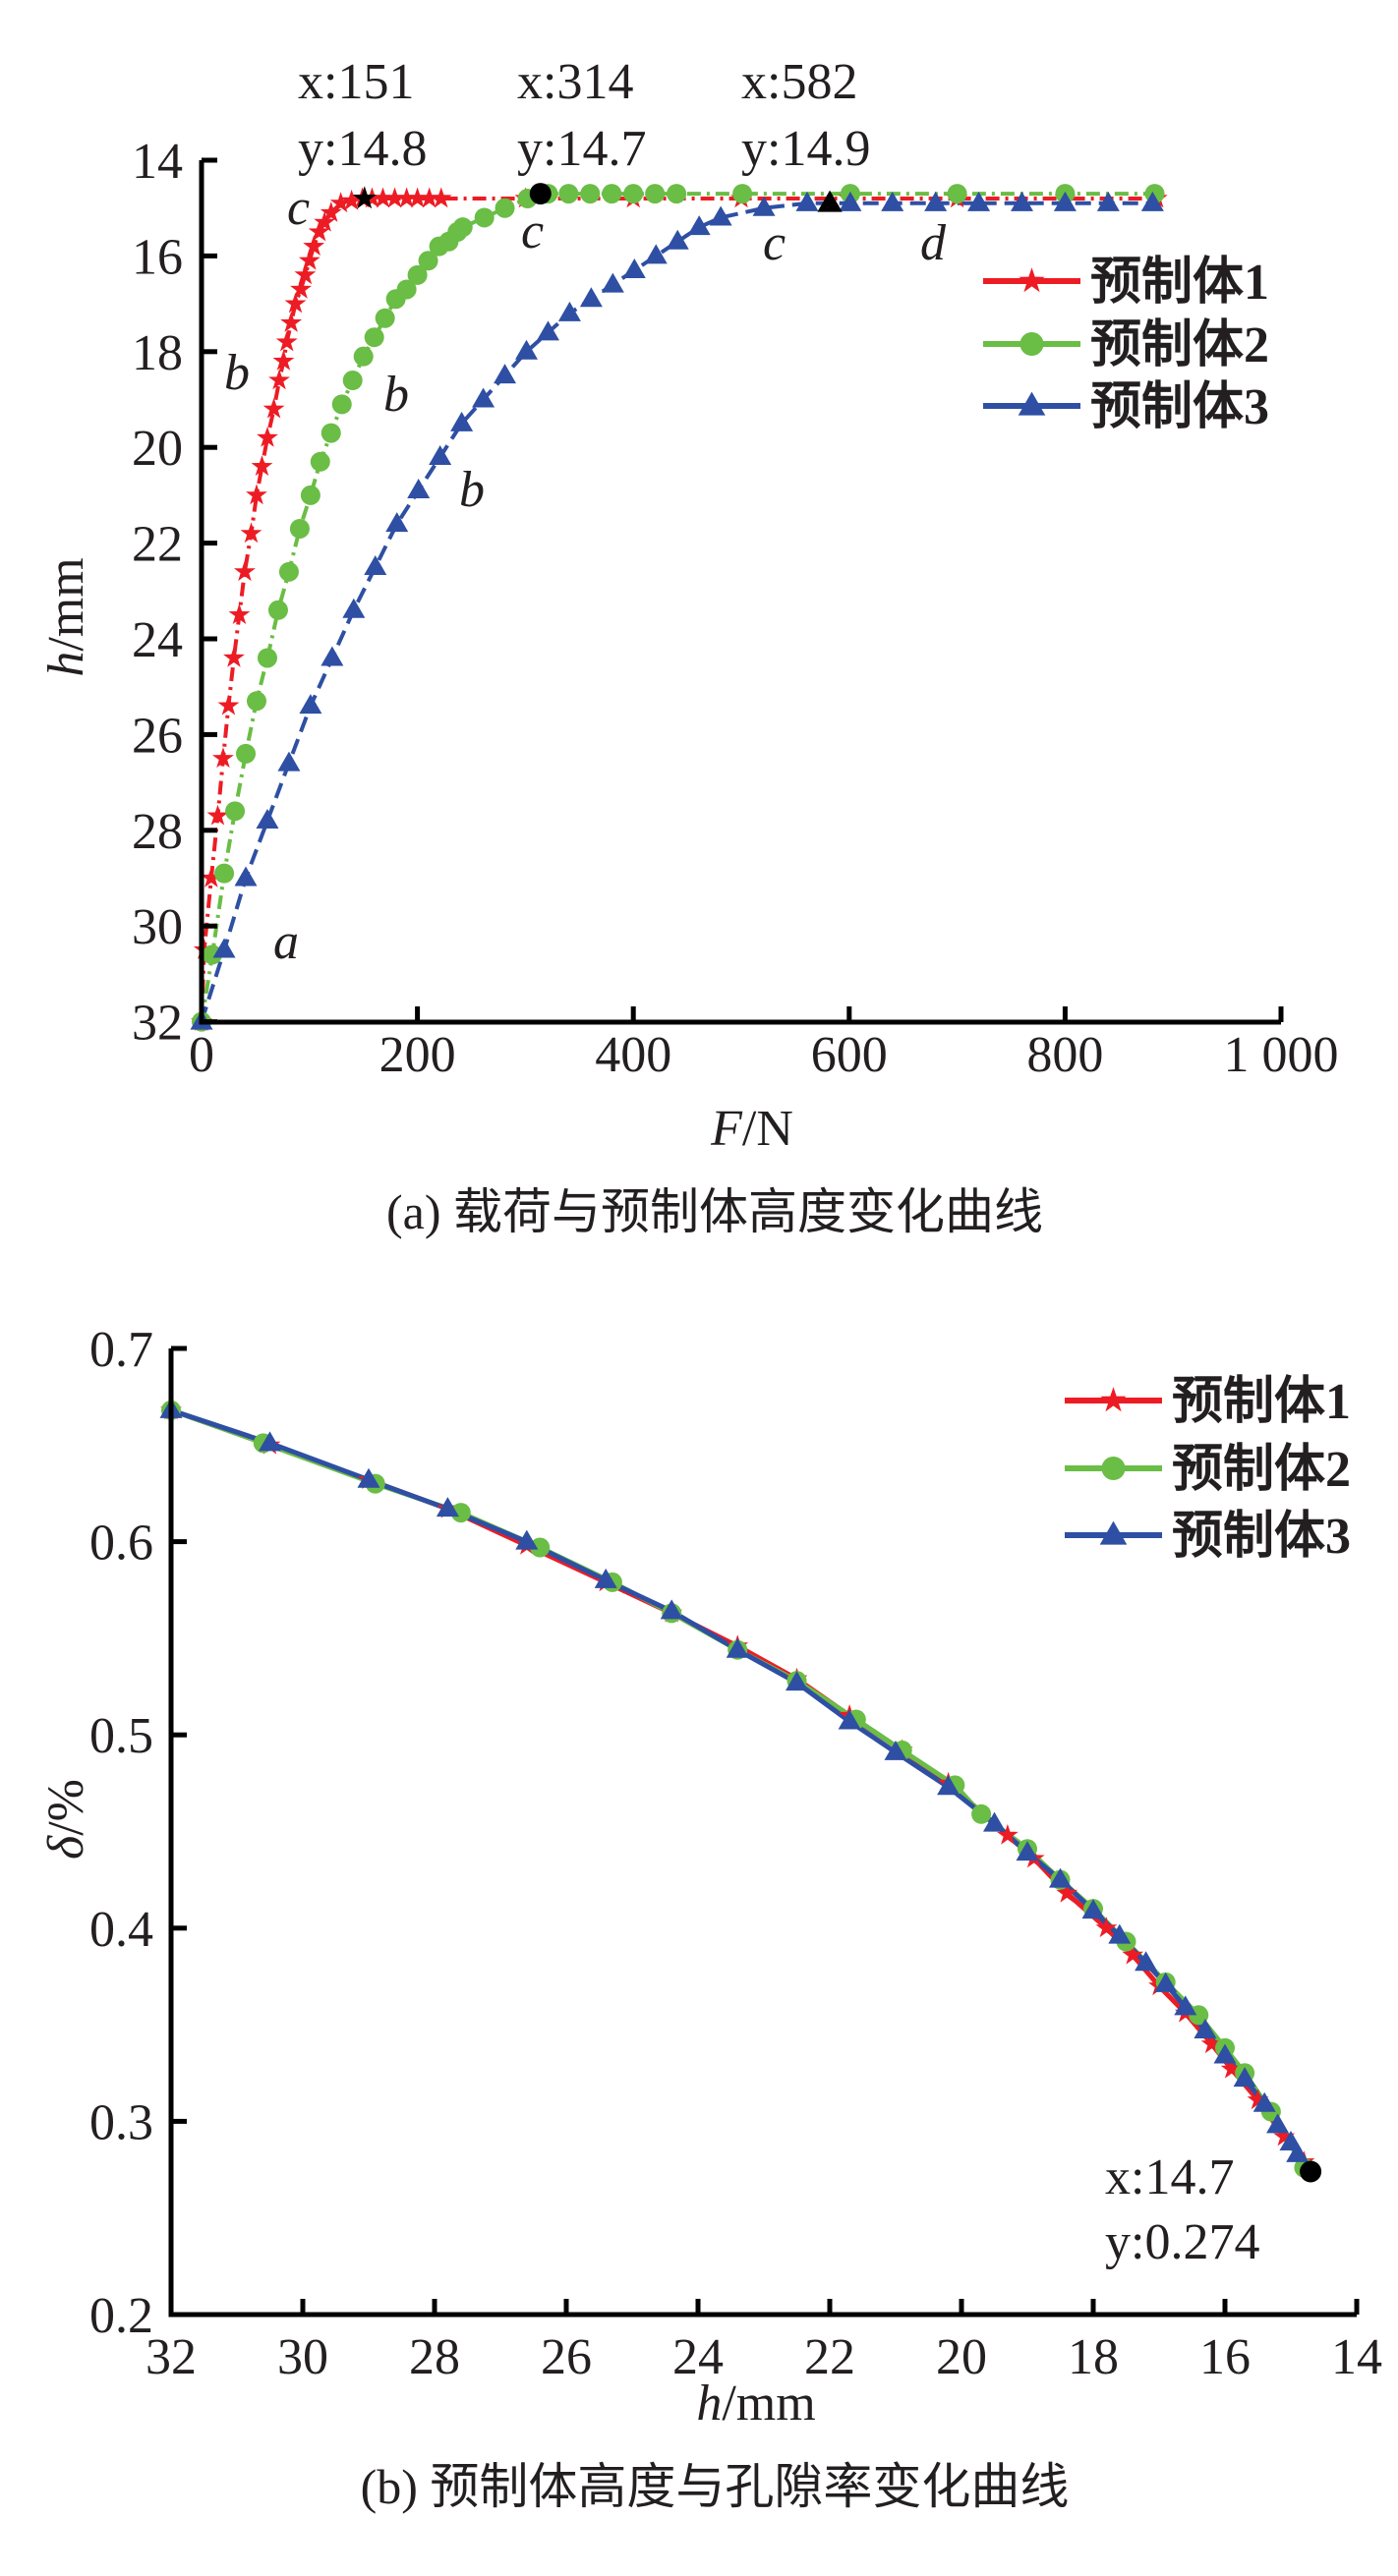 The height and width of the screenshot is (2576, 1398). Describe the element at coordinates (298, 208) in the screenshot. I see `stage-label-c1: c` at that location.